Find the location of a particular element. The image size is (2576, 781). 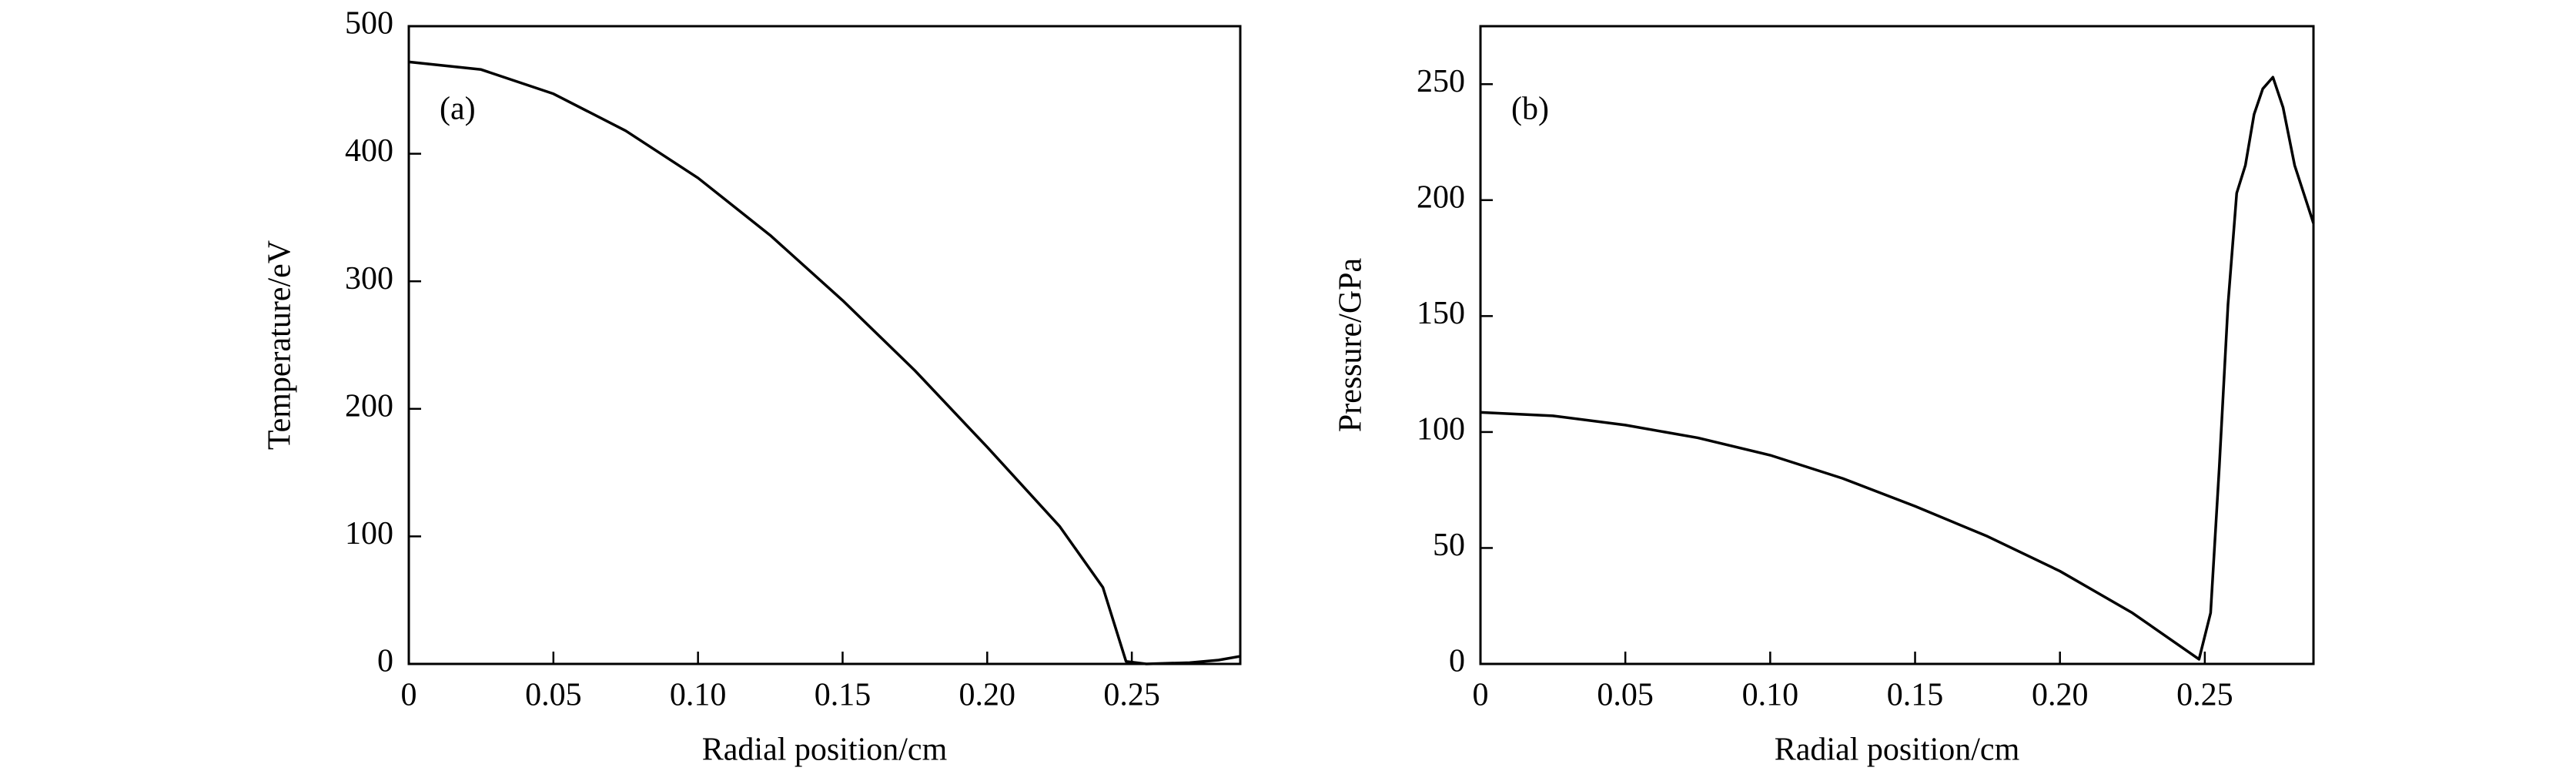

y-tick-label: 150 is located at coordinates (1441, 314).